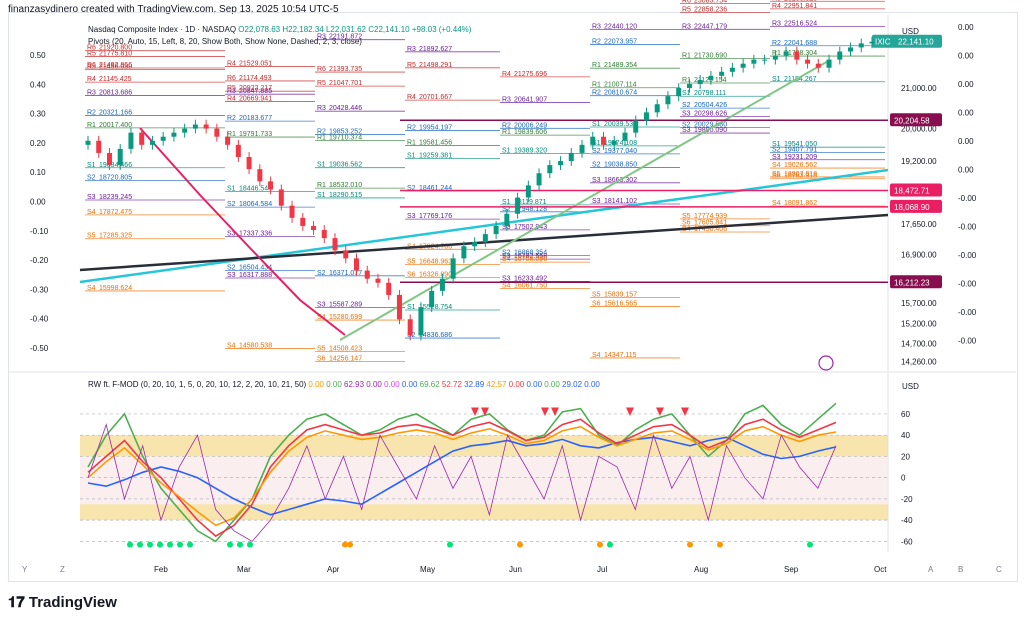 The height and width of the screenshot is (622, 1024). What do you see at coordinates (910, 386) in the screenshot?
I see `currency-label-osc: USD` at bounding box center [910, 386].